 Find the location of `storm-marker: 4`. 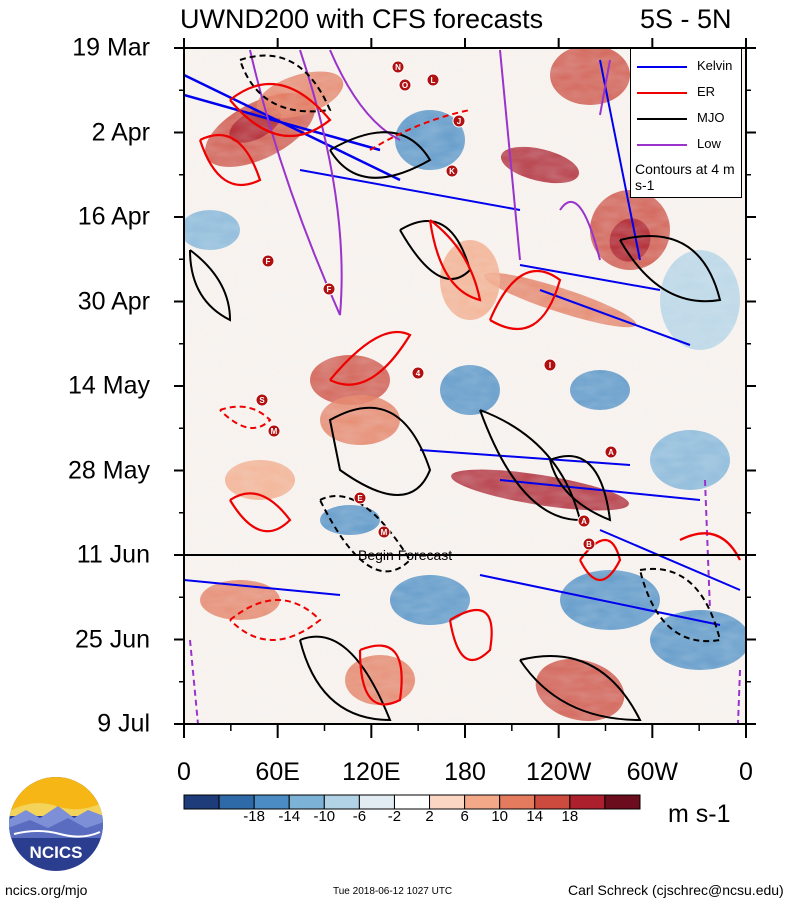

storm-marker: 4 is located at coordinates (418, 373).